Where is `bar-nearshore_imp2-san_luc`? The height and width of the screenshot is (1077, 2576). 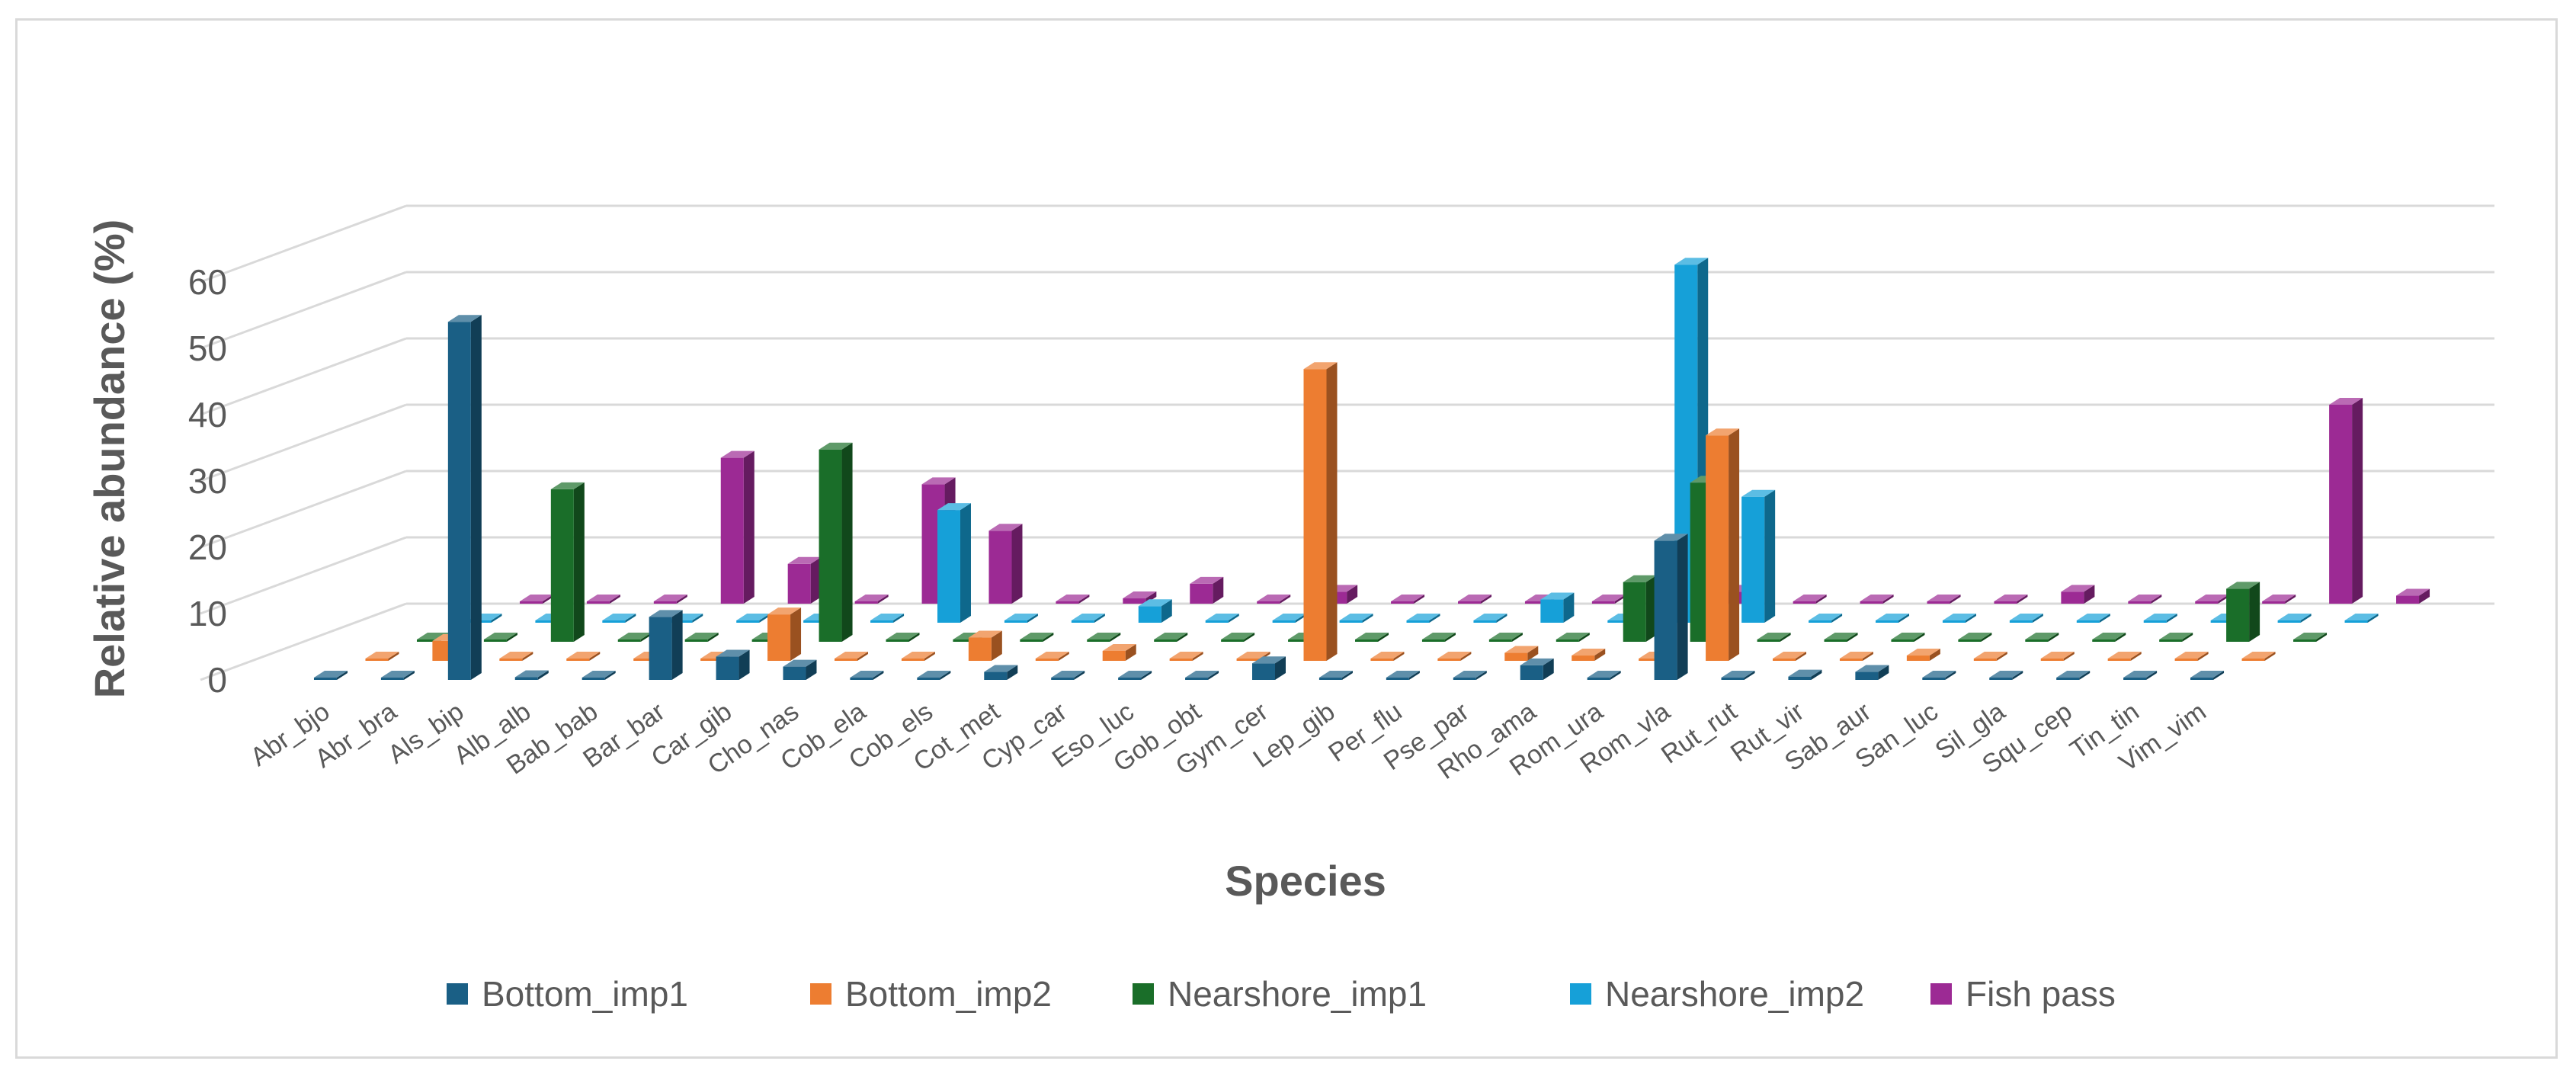 bar-nearshore_imp2-san_luc is located at coordinates (2093, 618).